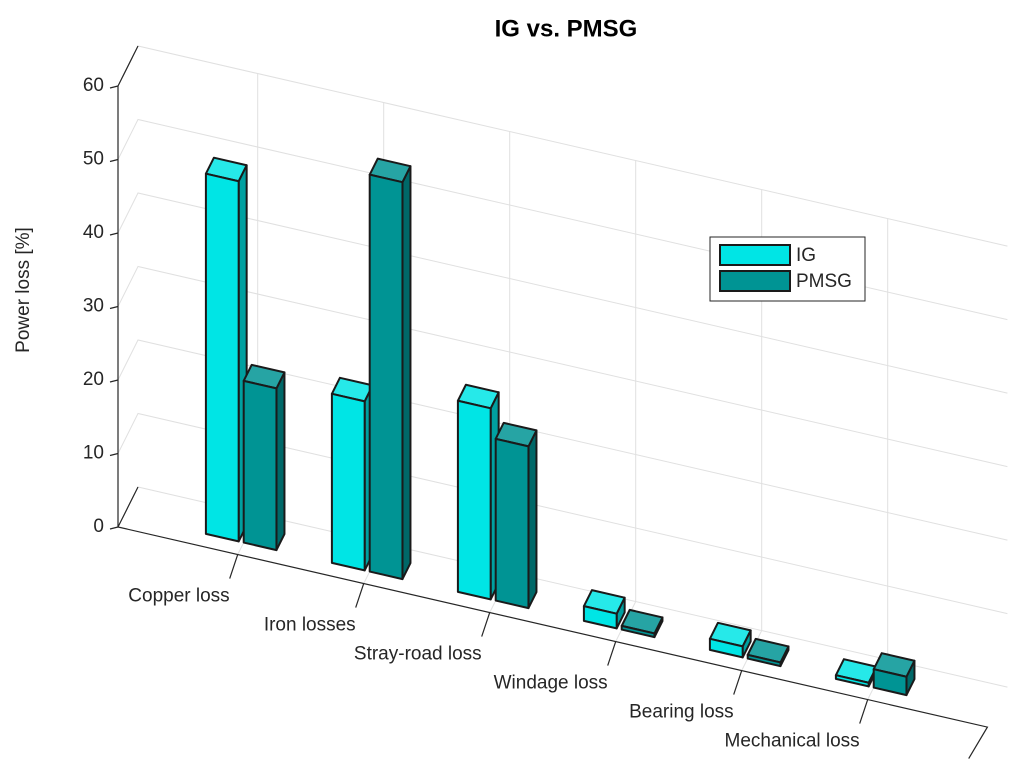 The image size is (1024, 768). I want to click on x-tick-label: Stray-road loss, so click(418, 654).